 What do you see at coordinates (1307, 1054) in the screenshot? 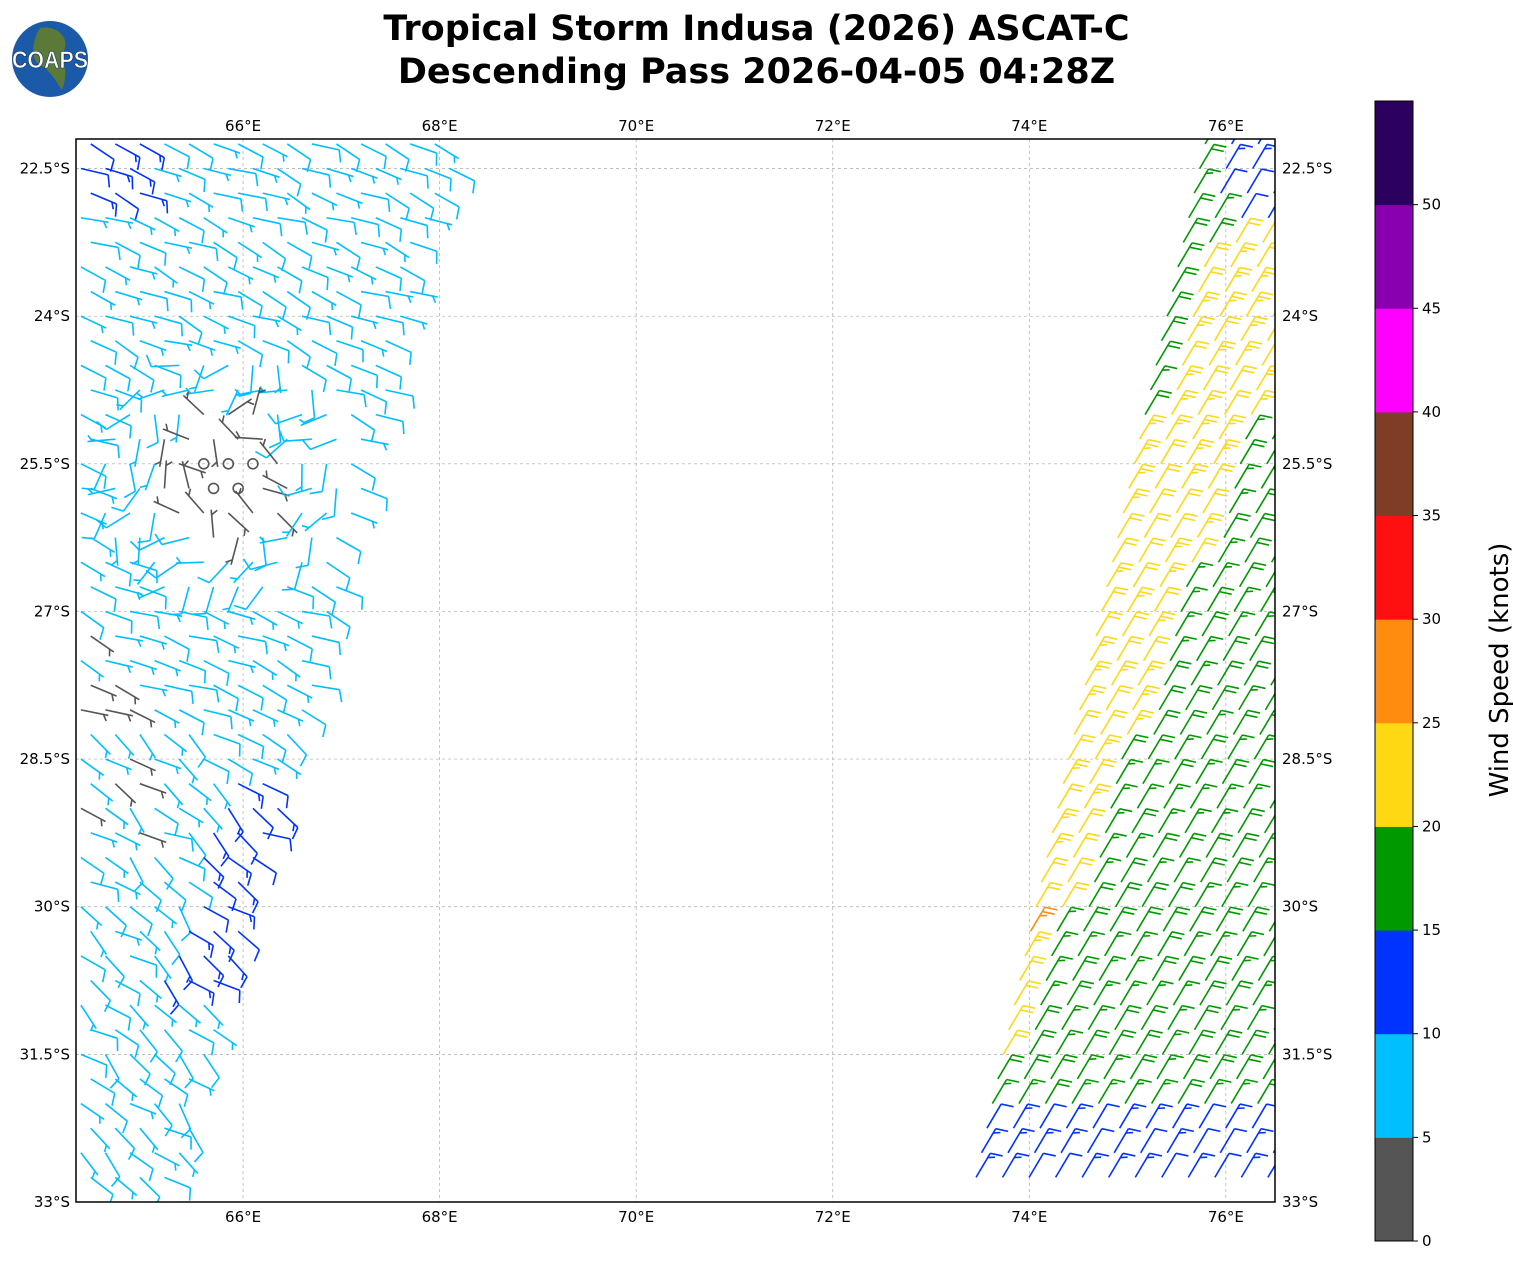
I see `lat-label-right: 31.5°S` at bounding box center [1307, 1054].